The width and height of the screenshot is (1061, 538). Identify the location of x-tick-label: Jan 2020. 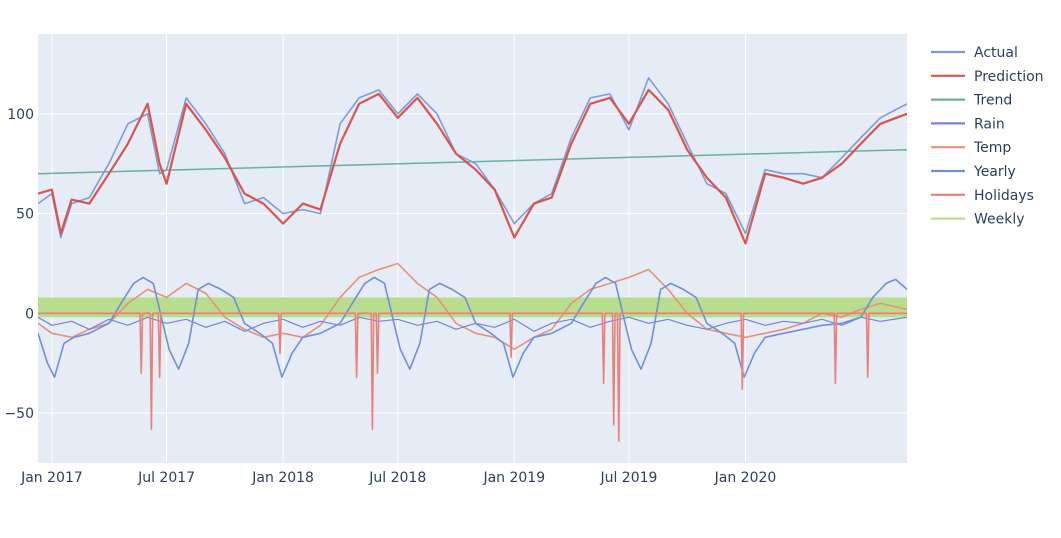
(745, 478).